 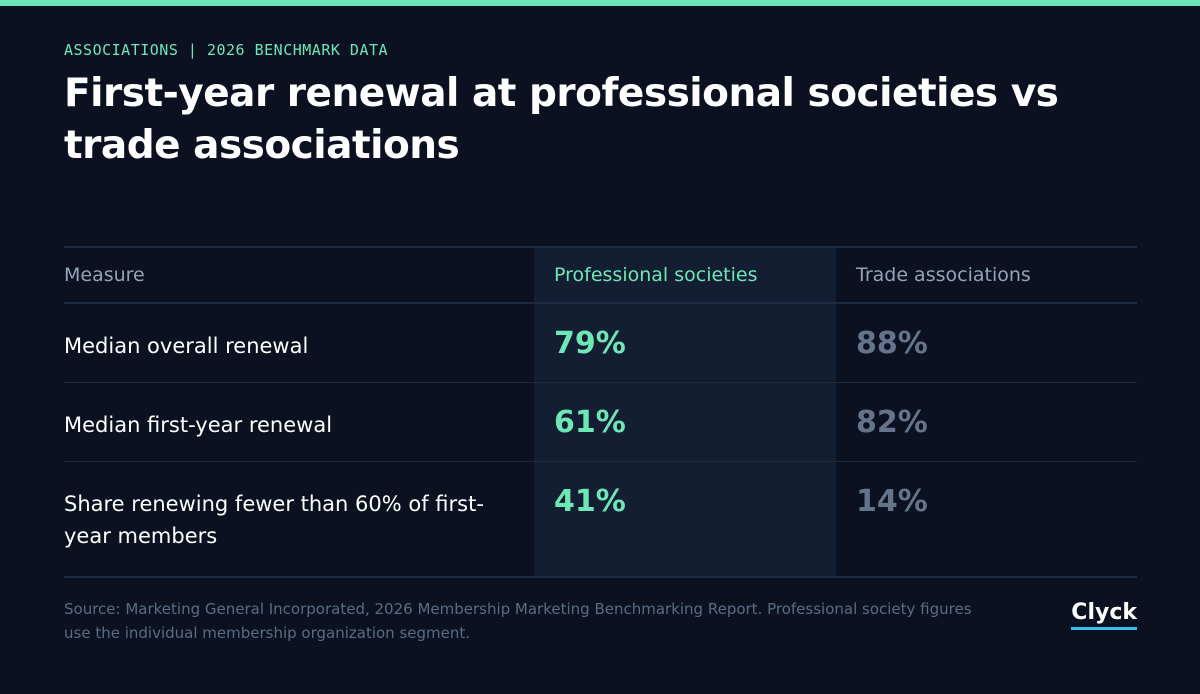 What do you see at coordinates (299, 275) in the screenshot?
I see `column-header: Measure` at bounding box center [299, 275].